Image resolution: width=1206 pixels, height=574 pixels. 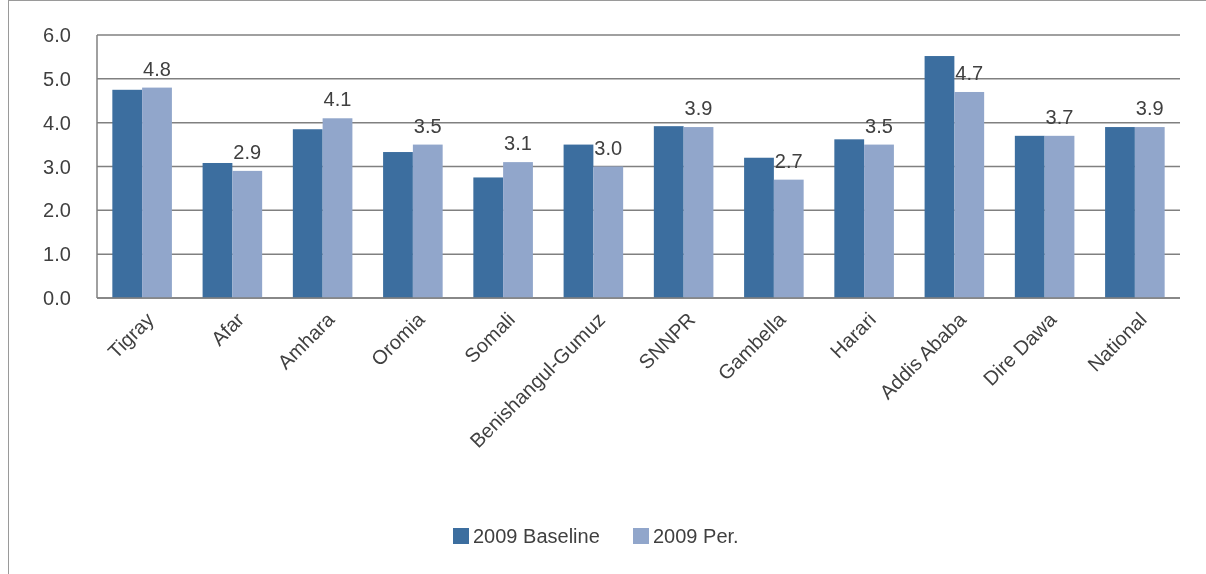 I want to click on data-label: 3.1, so click(x=518, y=143).